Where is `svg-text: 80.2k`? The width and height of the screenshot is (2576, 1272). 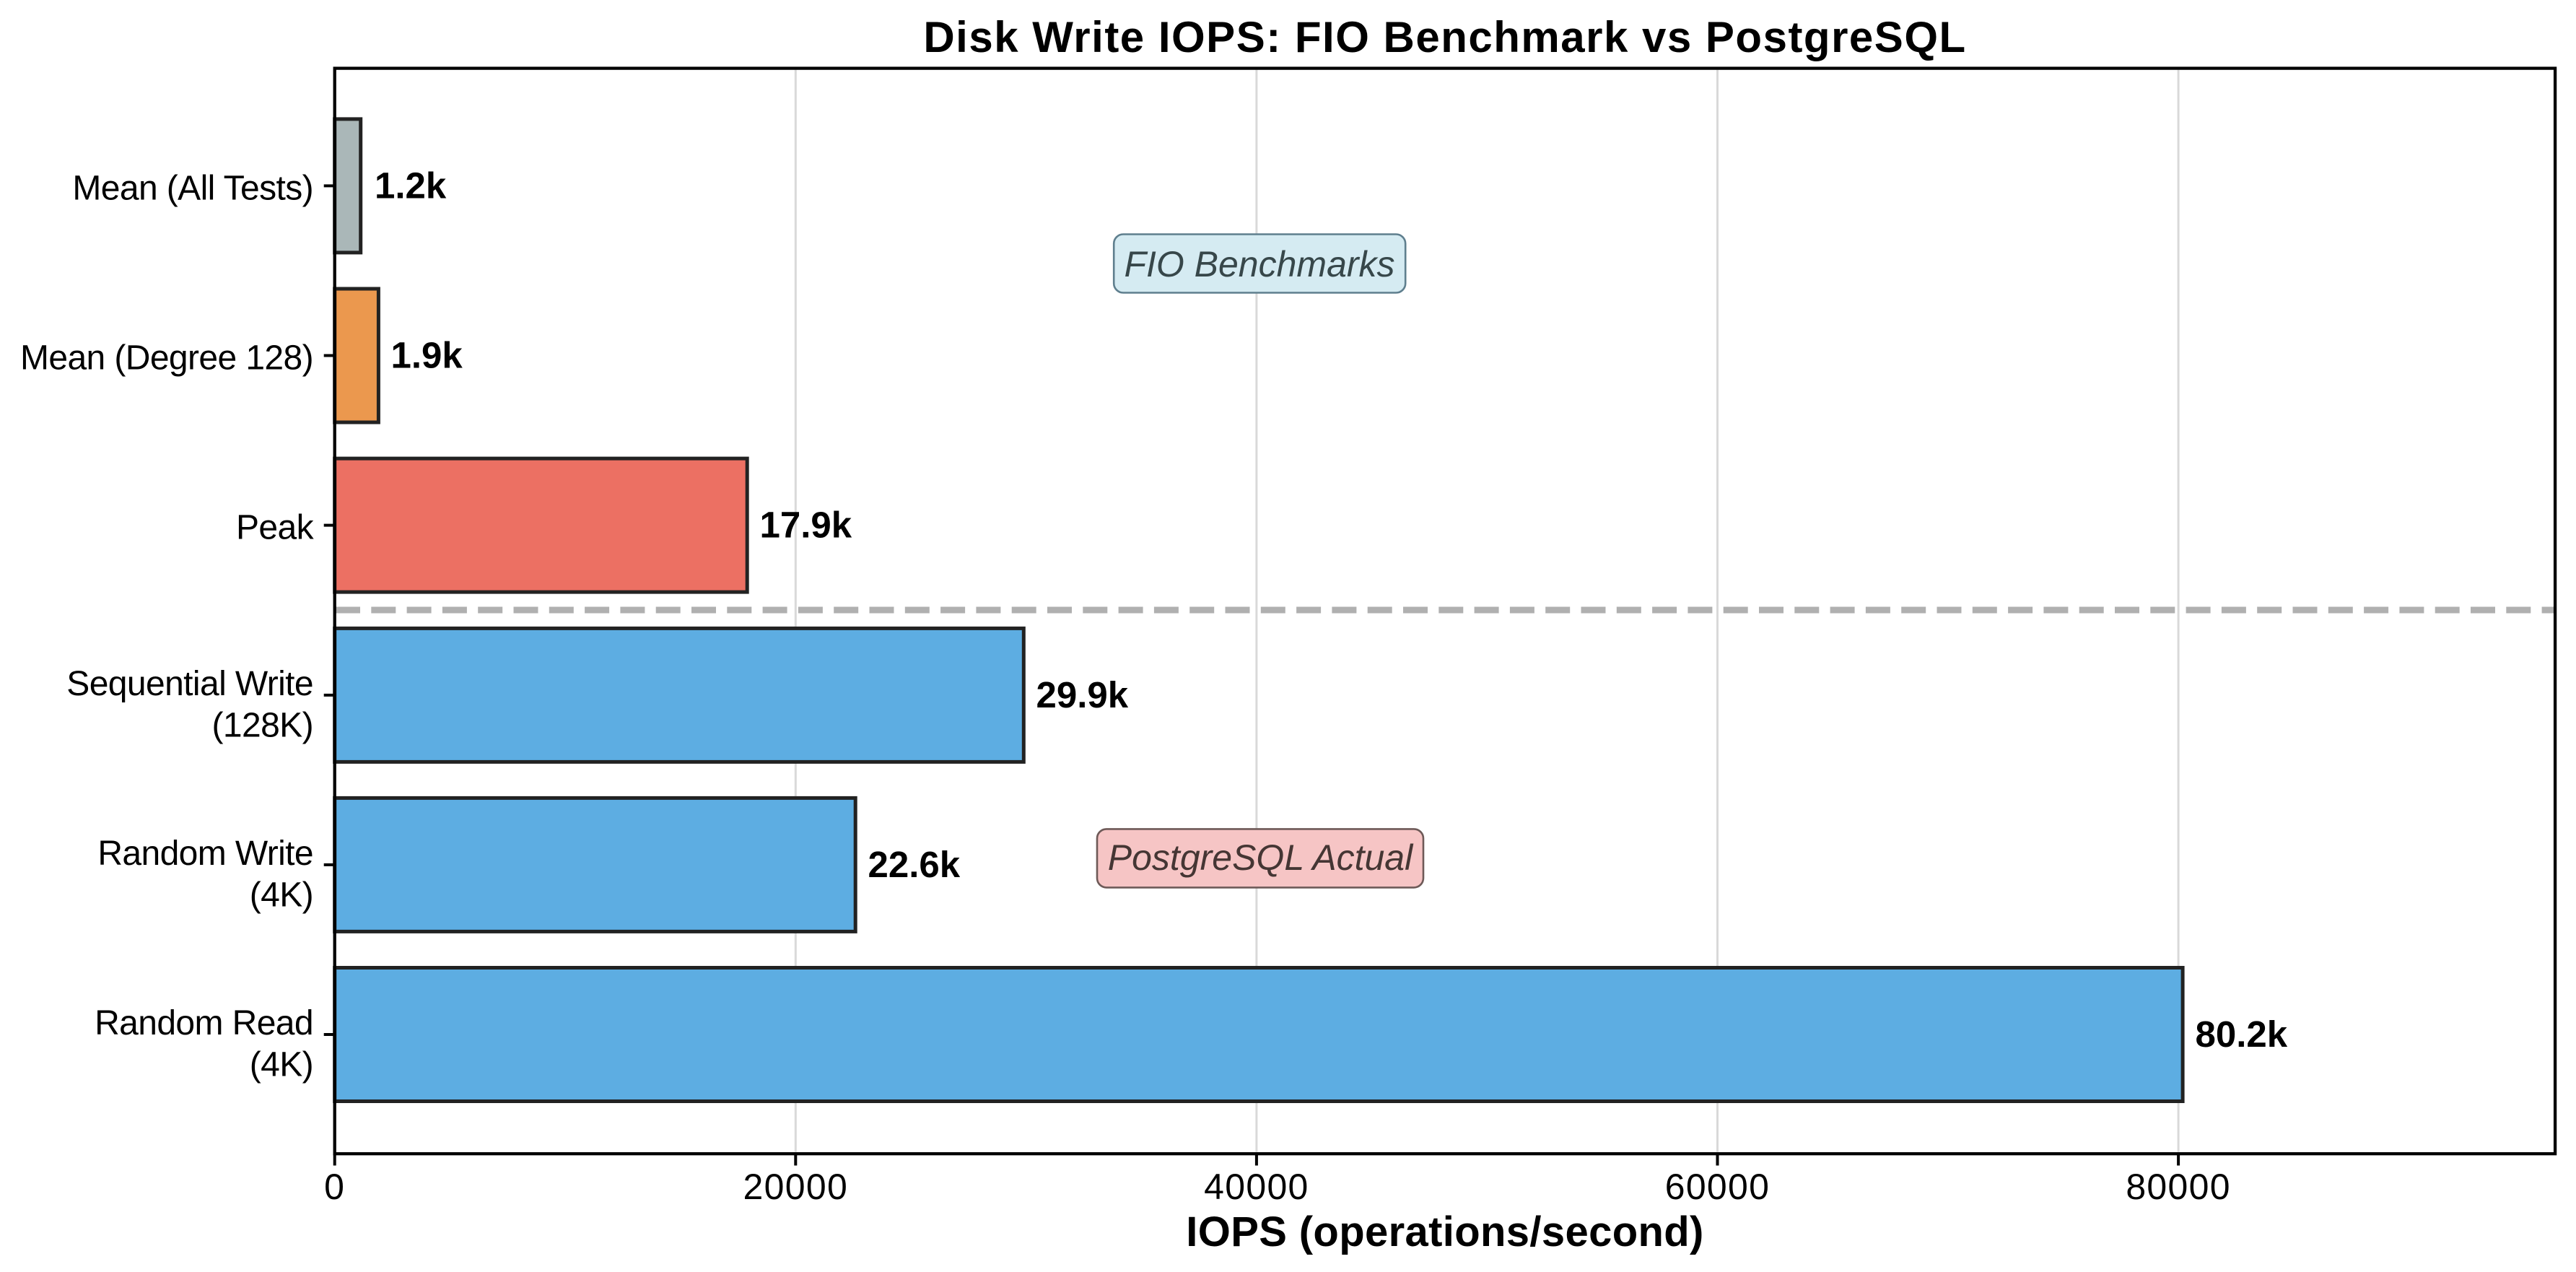 svg-text: 80.2k is located at coordinates (2242, 1034).